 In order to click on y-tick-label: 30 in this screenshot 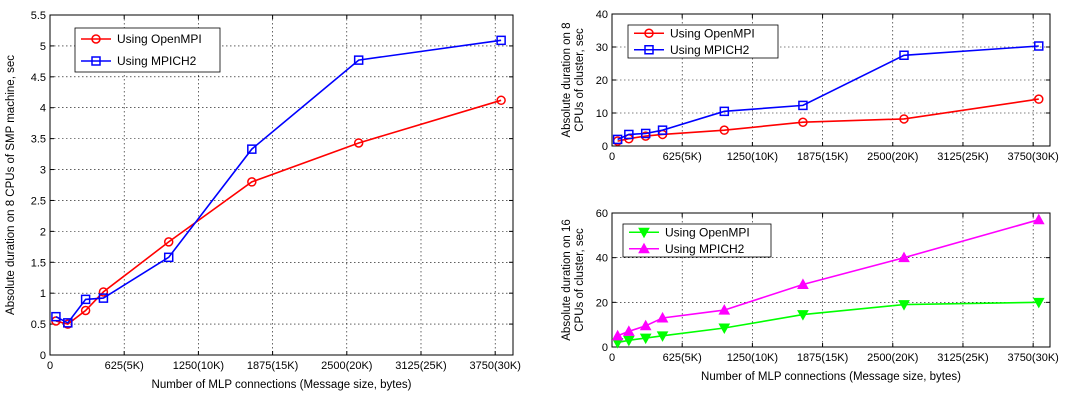, I will do `click(602, 48)`.